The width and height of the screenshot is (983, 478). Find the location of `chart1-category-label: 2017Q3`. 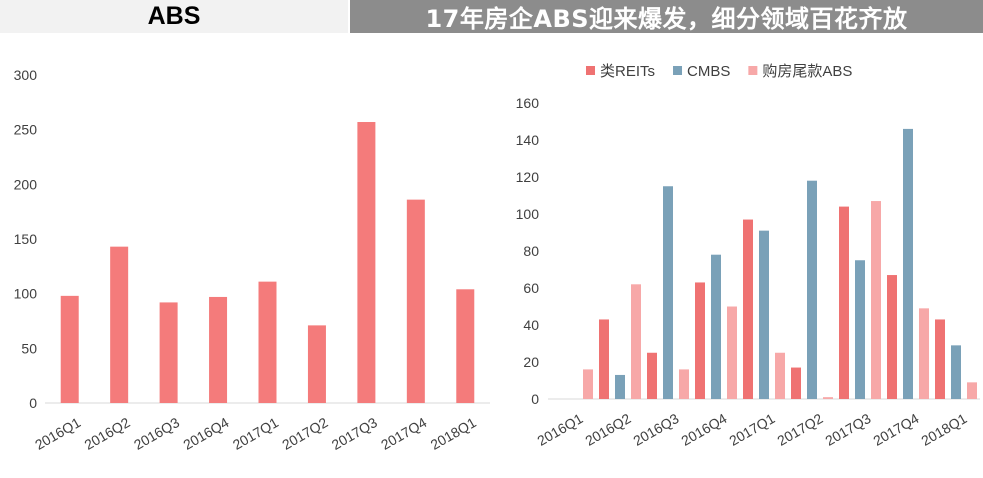

chart1-category-label: 2017Q3 is located at coordinates (354, 433).